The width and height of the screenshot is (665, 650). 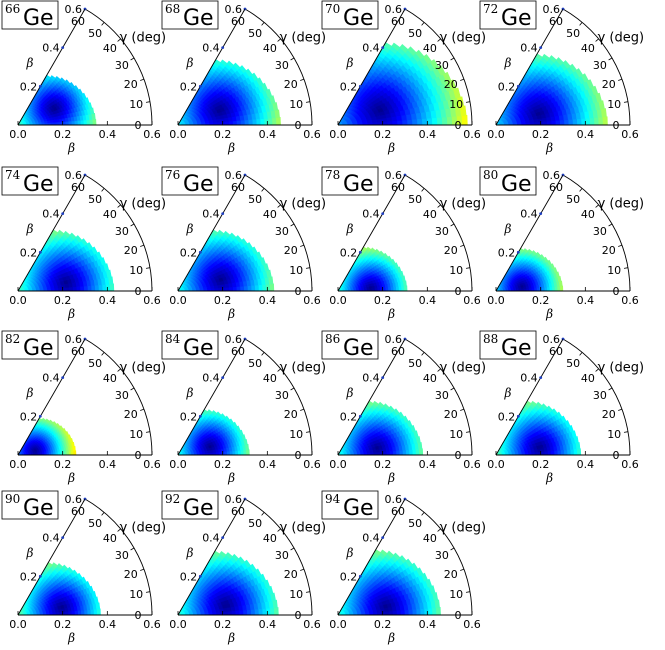 What do you see at coordinates (332, 339) in the screenshot?
I see `mass-number: 86` at bounding box center [332, 339].